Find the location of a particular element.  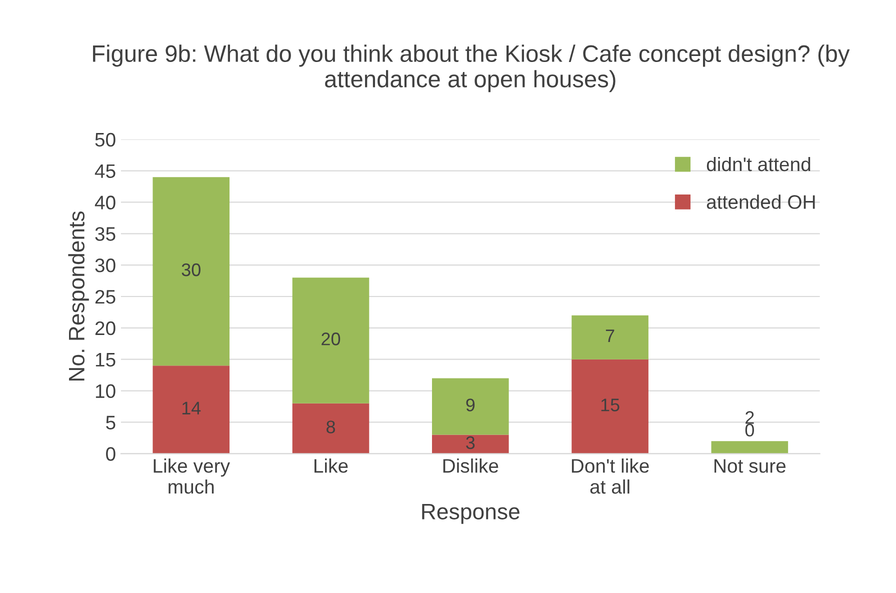

data-label: 20 is located at coordinates (331, 339).